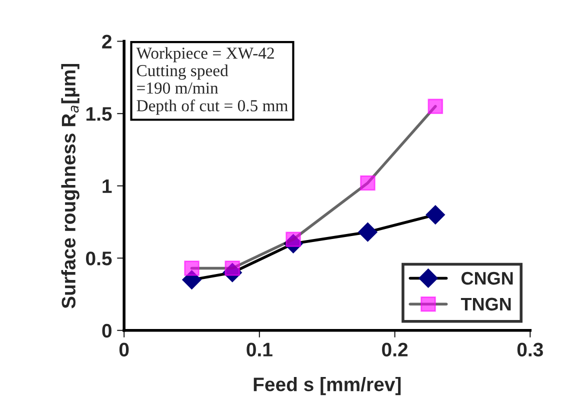 The height and width of the screenshot is (413, 564). I want to click on legend-label: TNGN, so click(485, 304).